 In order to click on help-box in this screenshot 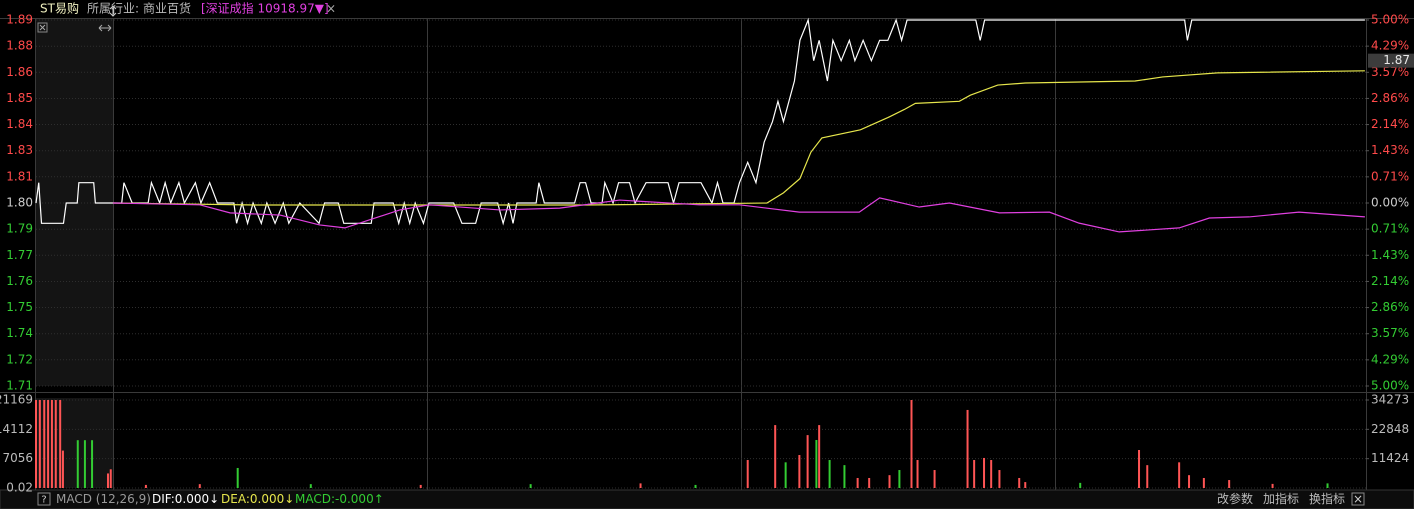, I will do `click(44, 499)`.